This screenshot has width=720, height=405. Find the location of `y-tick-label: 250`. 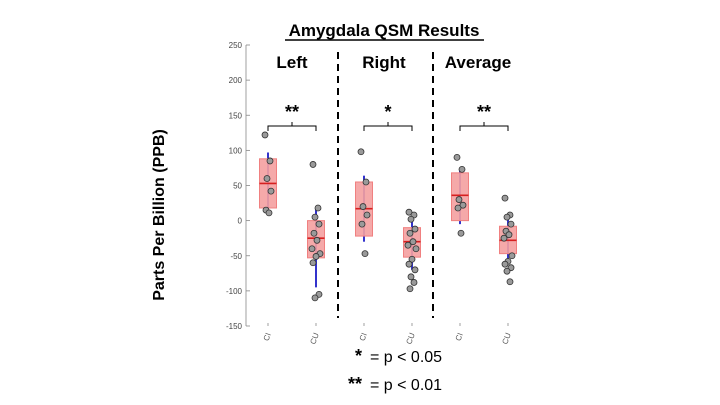

y-tick-label: 250 is located at coordinates (236, 45).